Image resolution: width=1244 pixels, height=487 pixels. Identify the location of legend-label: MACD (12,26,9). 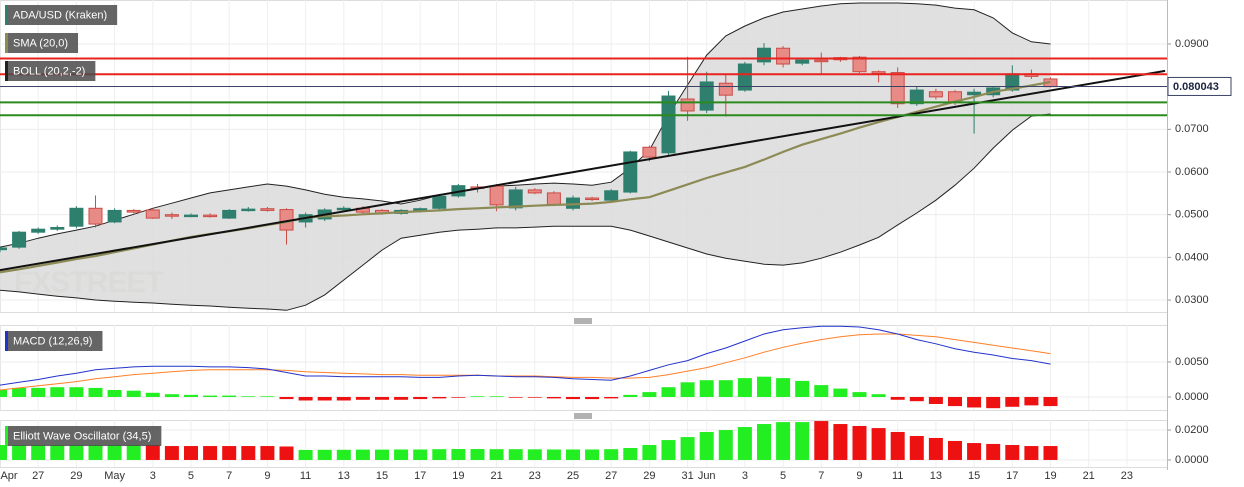
(52, 341).